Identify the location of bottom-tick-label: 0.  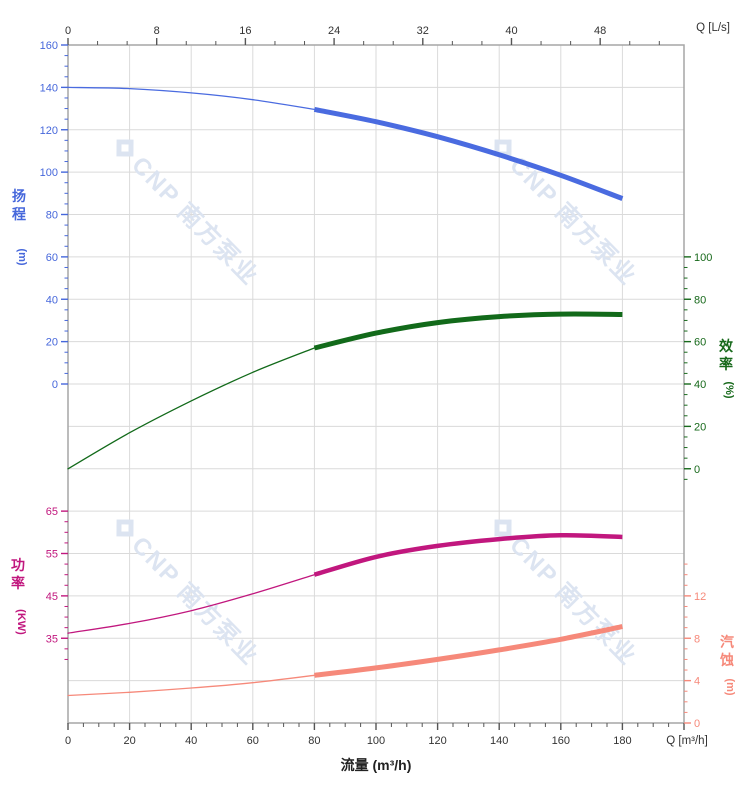
(68, 741).